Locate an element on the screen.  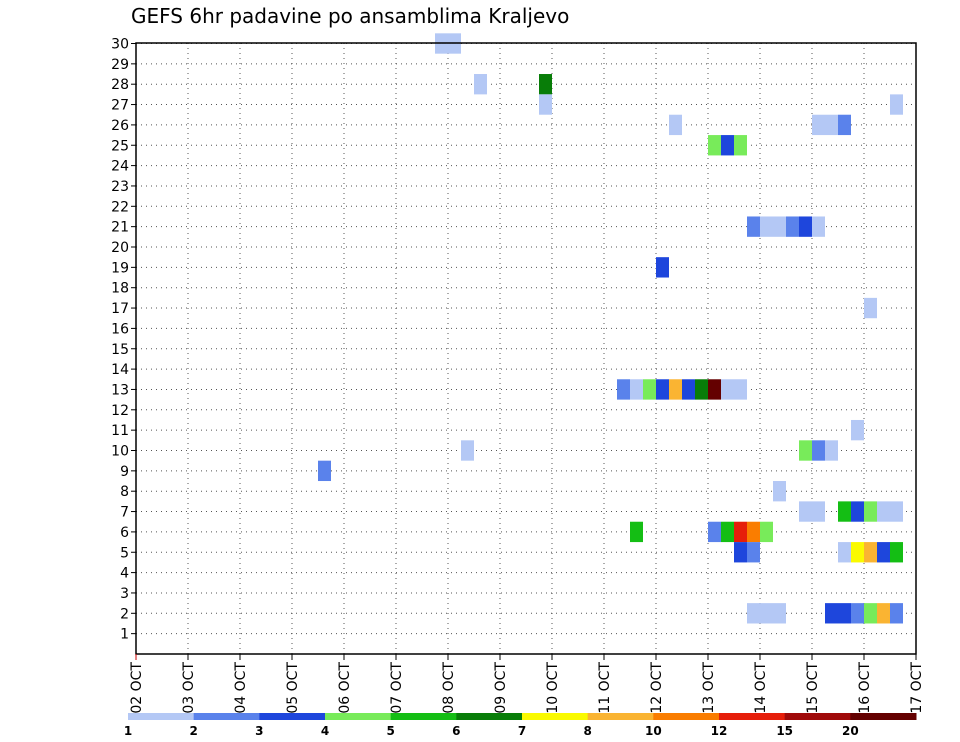
x-tick-label: 13 OCT is located at coordinates (709, 688).